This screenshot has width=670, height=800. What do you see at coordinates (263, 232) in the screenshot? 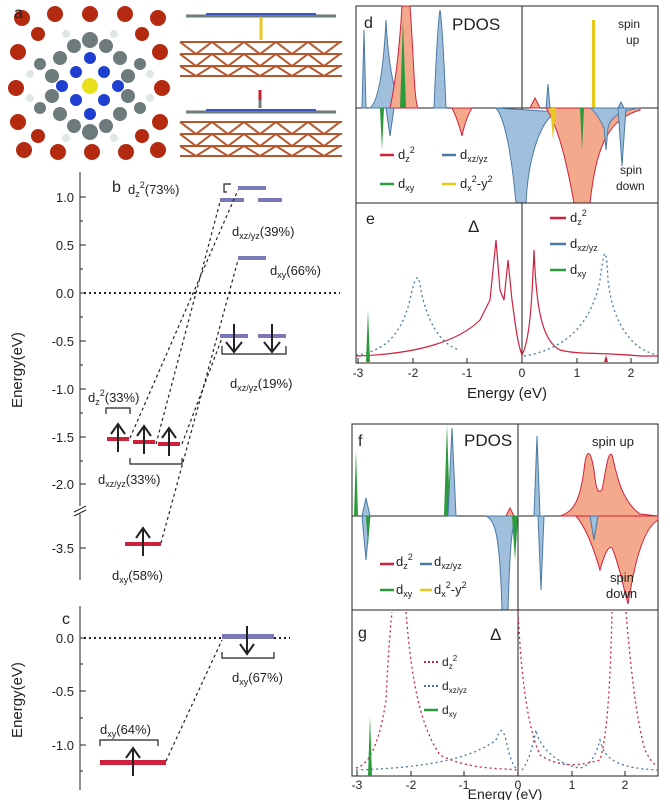
I see `label-dxzyz-39: dxz/yz(39%)` at bounding box center [263, 232].